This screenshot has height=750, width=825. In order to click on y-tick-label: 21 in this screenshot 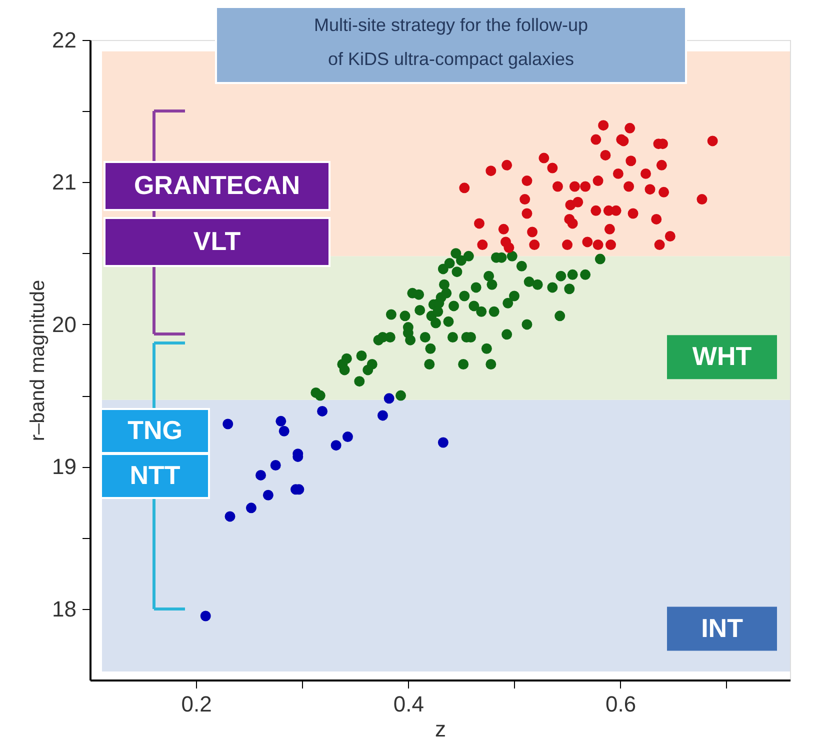, I will do `click(64, 182)`.